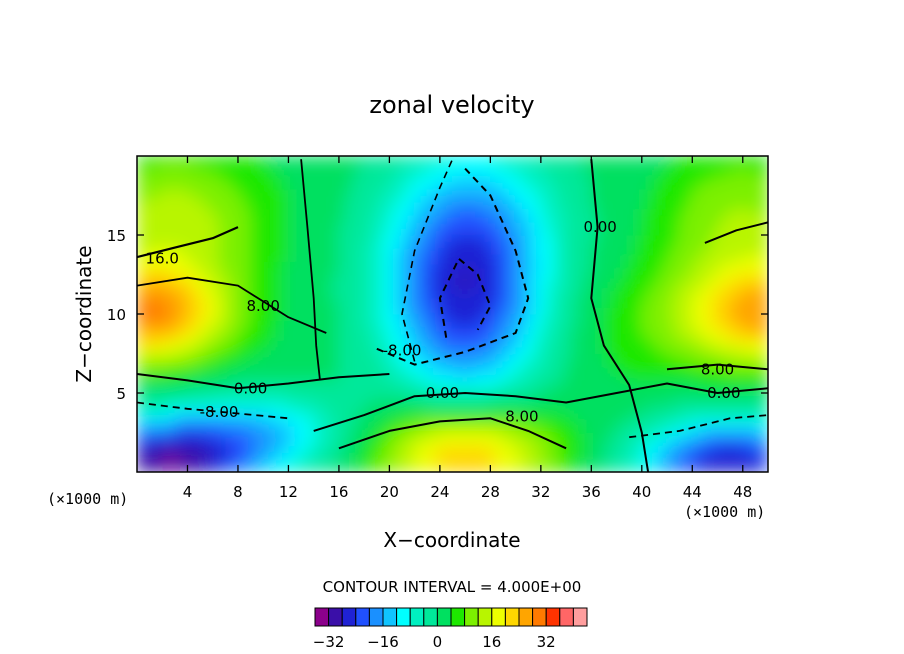  What do you see at coordinates (742, 492) in the screenshot?
I see `x-tick-label: 48` at bounding box center [742, 492].